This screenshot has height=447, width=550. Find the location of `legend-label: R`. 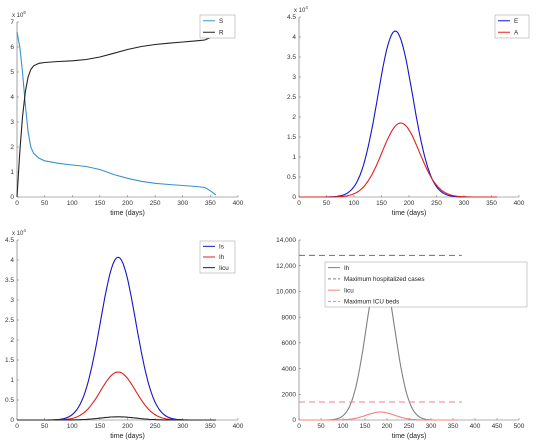

legend-label: R is located at coordinates (221, 32).